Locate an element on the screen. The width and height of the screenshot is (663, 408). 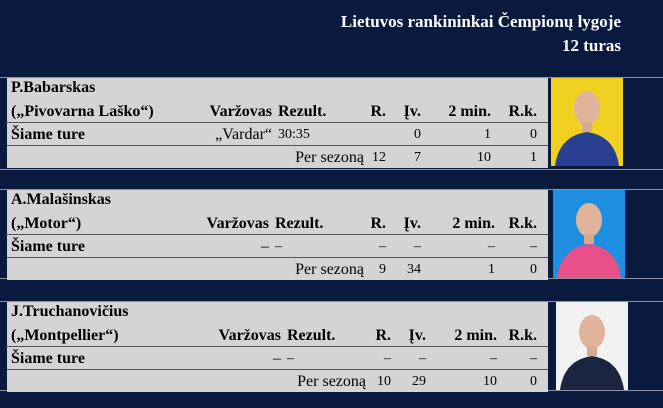
season-iv: 29 is located at coordinates (419, 381).